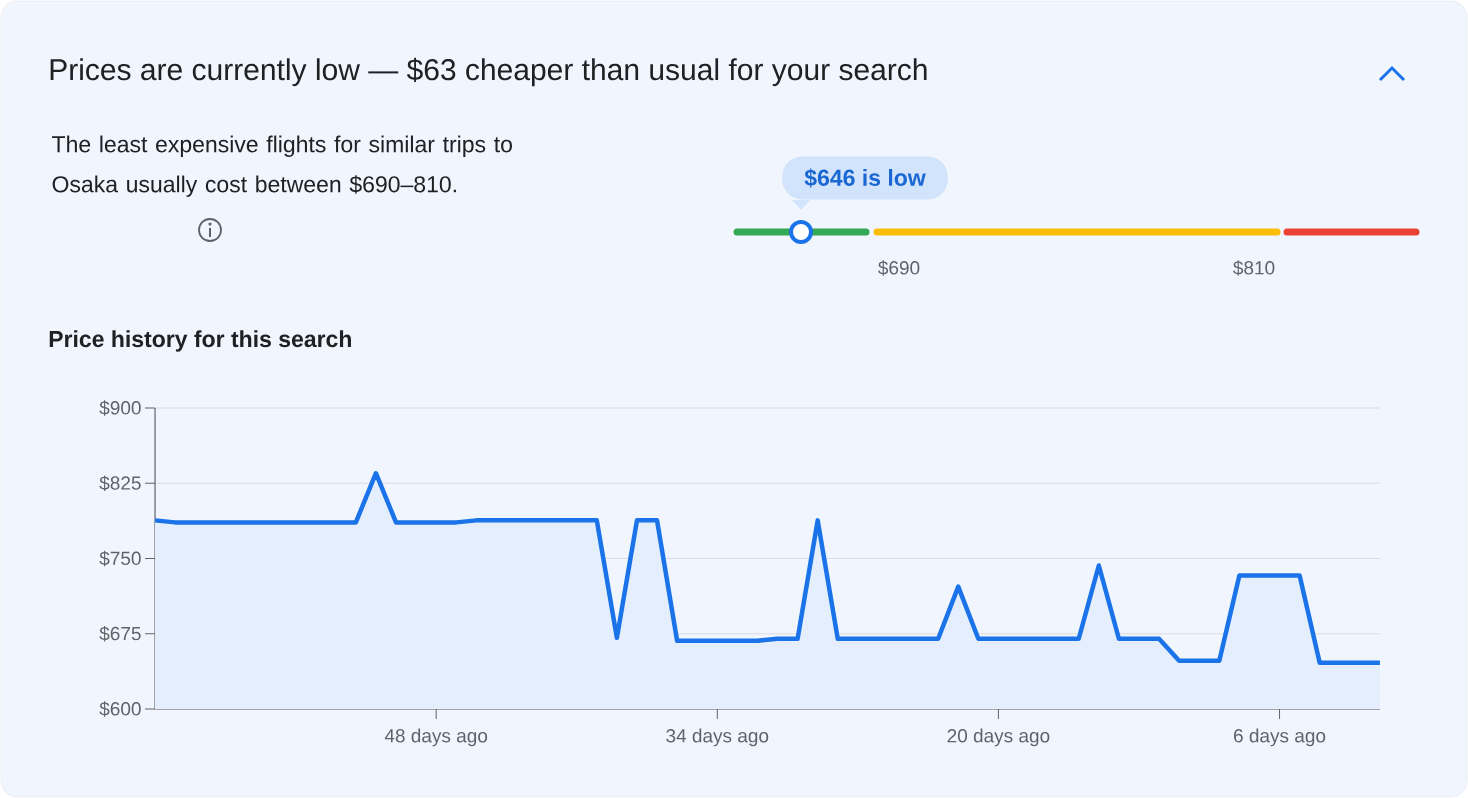 The width and height of the screenshot is (1468, 798). Describe the element at coordinates (120, 709) in the screenshot. I see `y-tick-label: $600` at that location.